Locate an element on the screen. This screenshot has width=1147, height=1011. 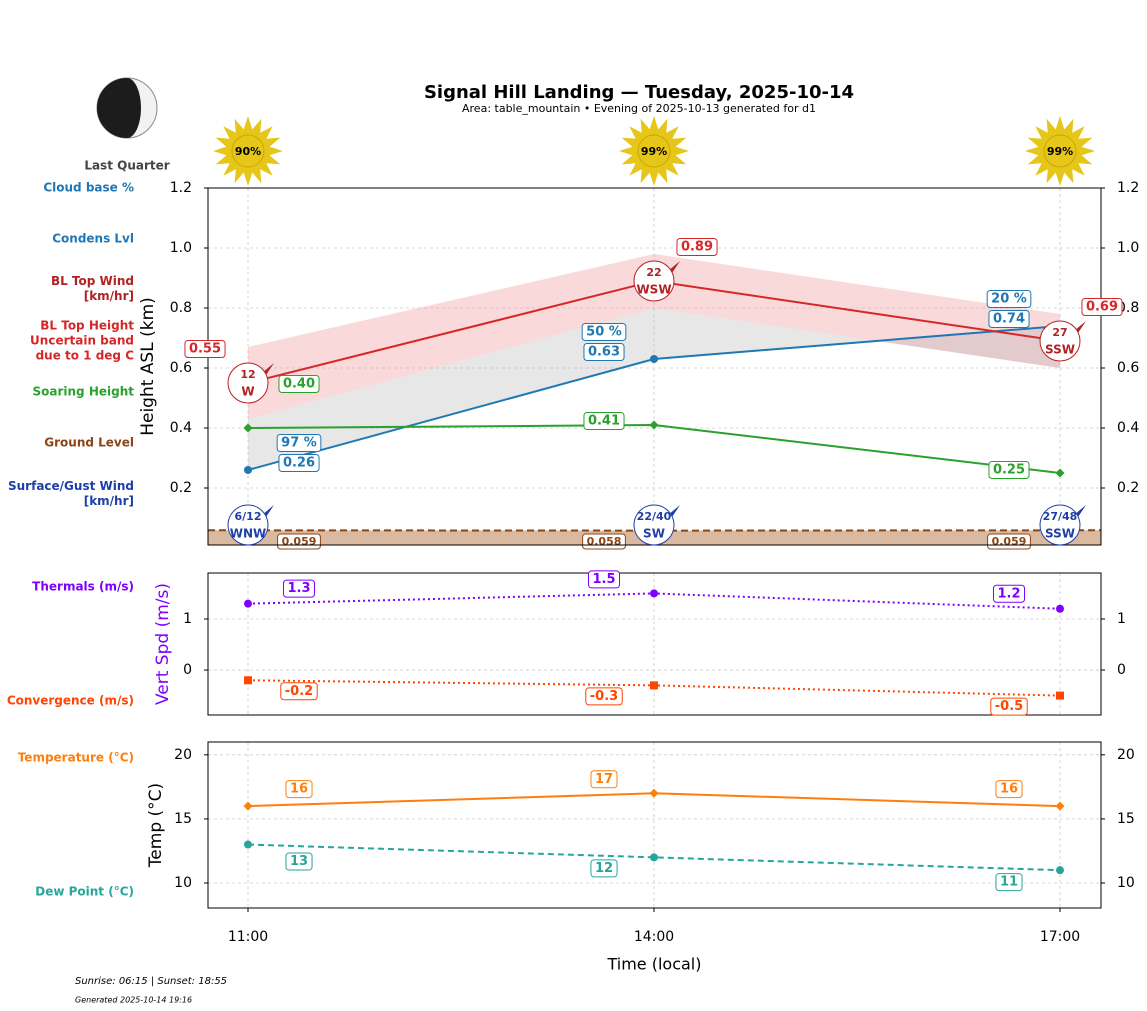
wind-speed: 6/12 is located at coordinates (248, 516).